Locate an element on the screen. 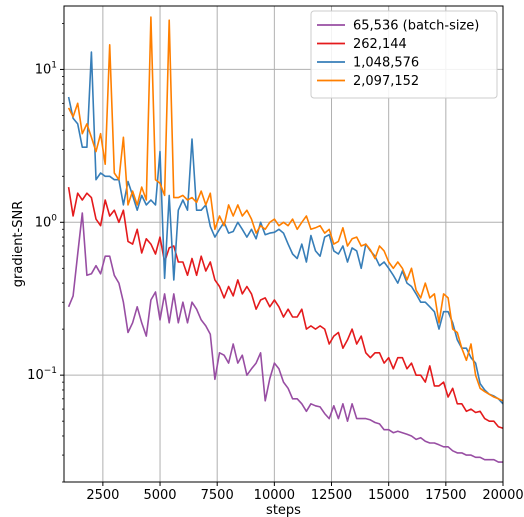 The image size is (524, 517). y-tick-label: 10⁰ is located at coordinates (46, 221).